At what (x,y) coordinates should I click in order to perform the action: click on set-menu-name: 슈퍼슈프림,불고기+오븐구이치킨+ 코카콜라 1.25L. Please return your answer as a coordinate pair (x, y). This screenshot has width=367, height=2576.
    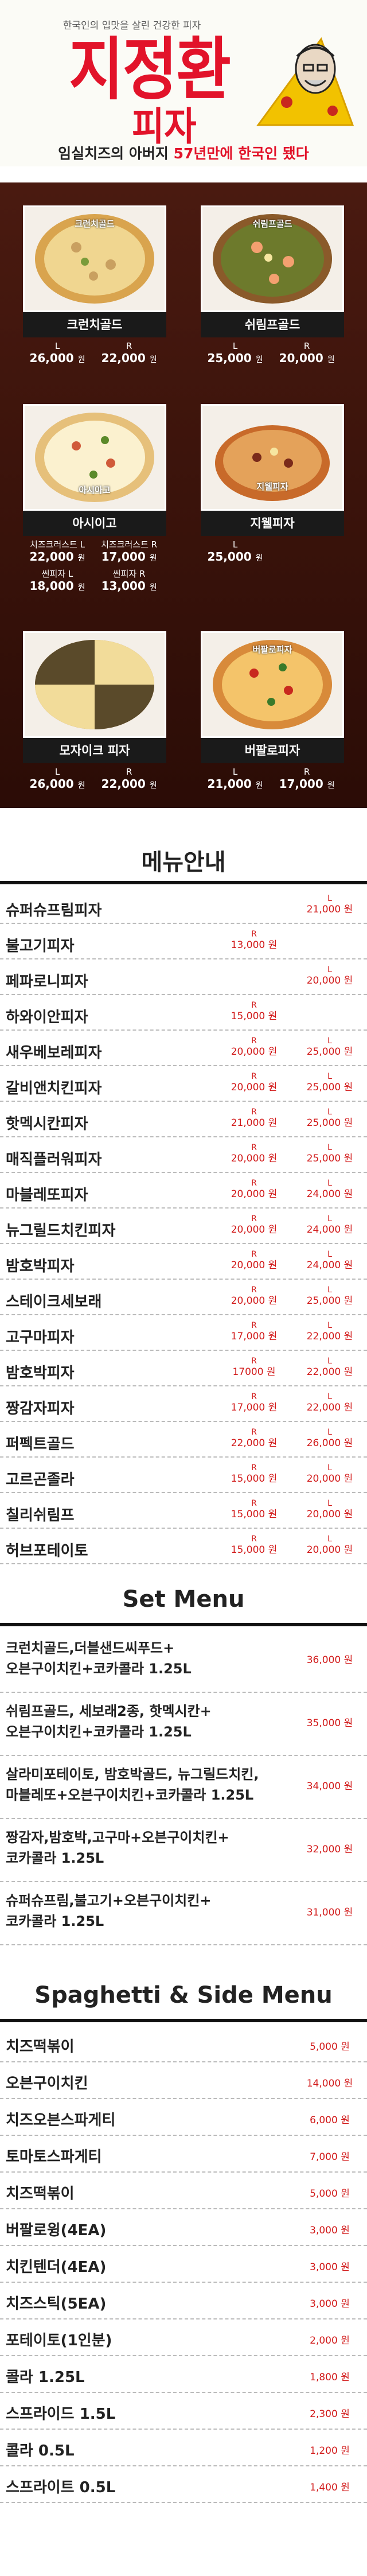
    Looking at the image, I should click on (140, 1911).